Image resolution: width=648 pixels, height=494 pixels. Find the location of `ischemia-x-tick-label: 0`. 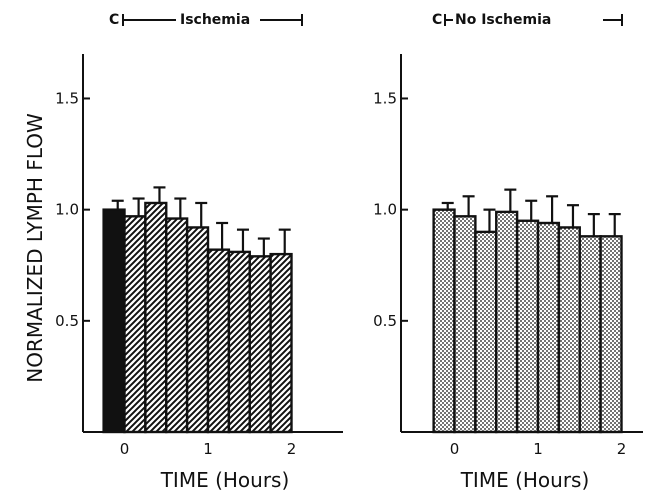

ischemia-x-tick-label: 0 is located at coordinates (125, 449).